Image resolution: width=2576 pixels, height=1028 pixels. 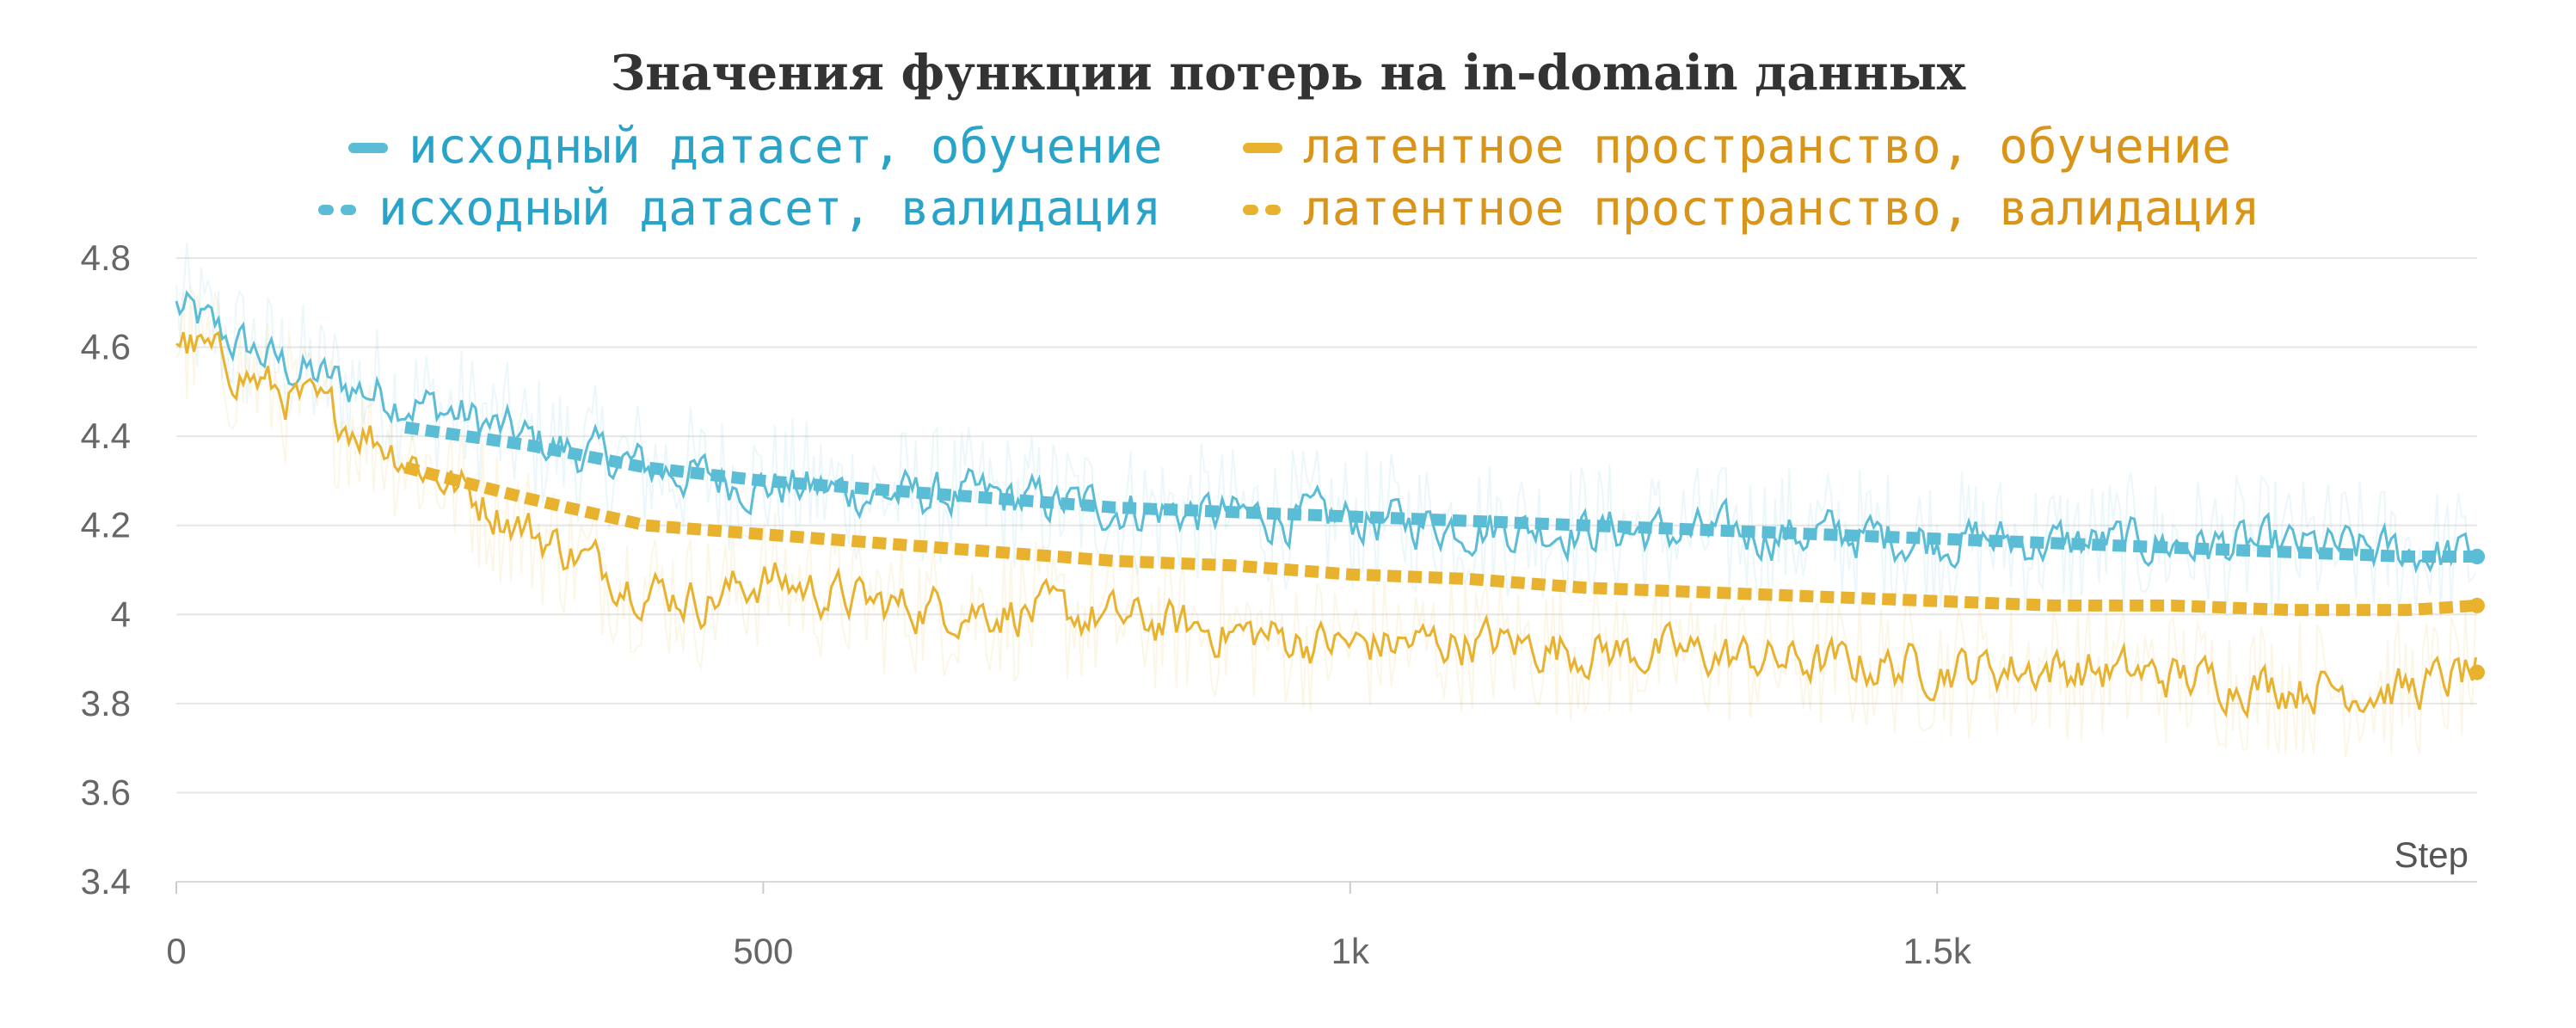 What do you see at coordinates (2431, 854) in the screenshot?
I see `x-axis-label: Step` at bounding box center [2431, 854].